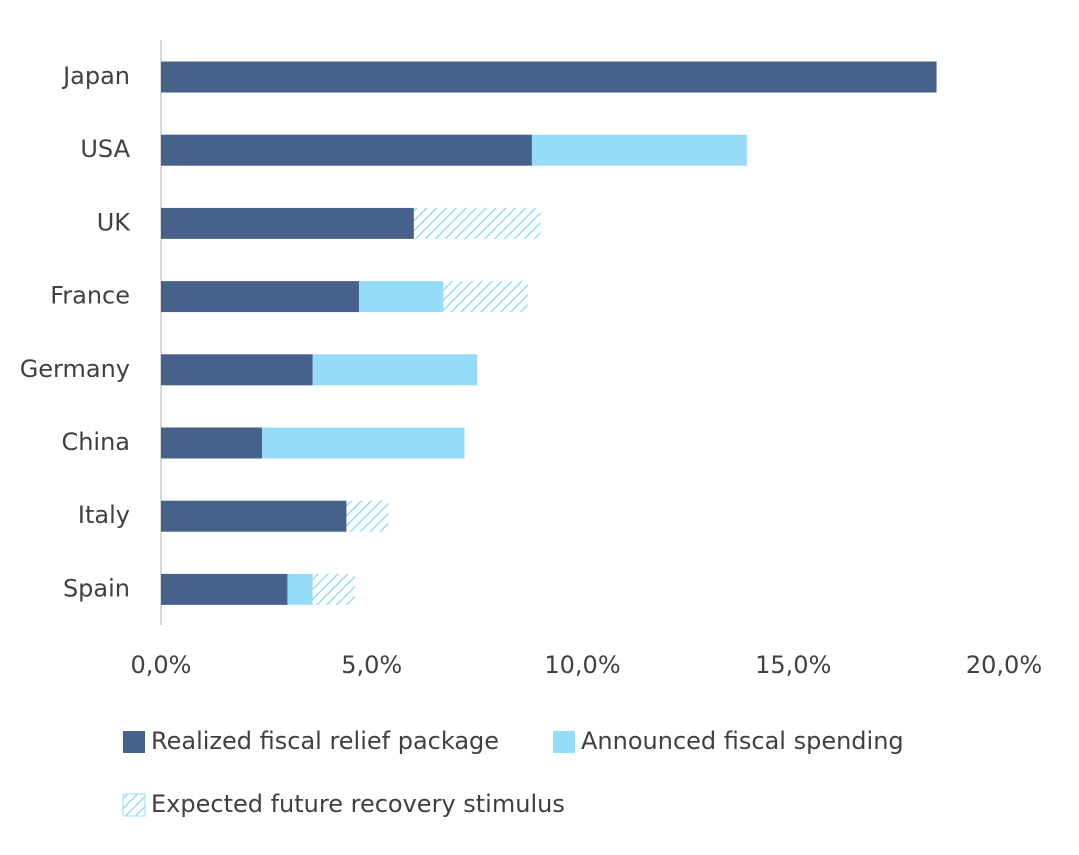 The height and width of the screenshot is (855, 1079). I want to click on legend-label: Realized fiscal relief package, so click(325, 741).